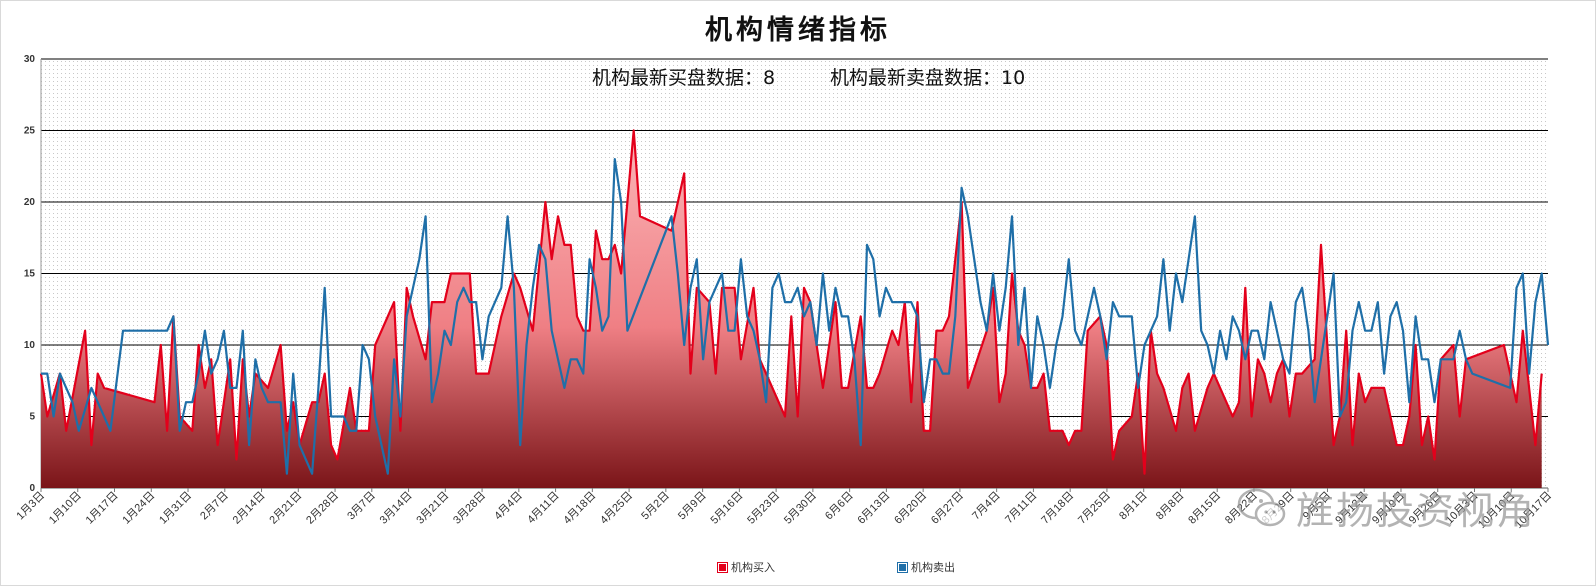 The width and height of the screenshot is (1596, 586). I want to click on x-tick-label: 5月9日, so click(692, 506).